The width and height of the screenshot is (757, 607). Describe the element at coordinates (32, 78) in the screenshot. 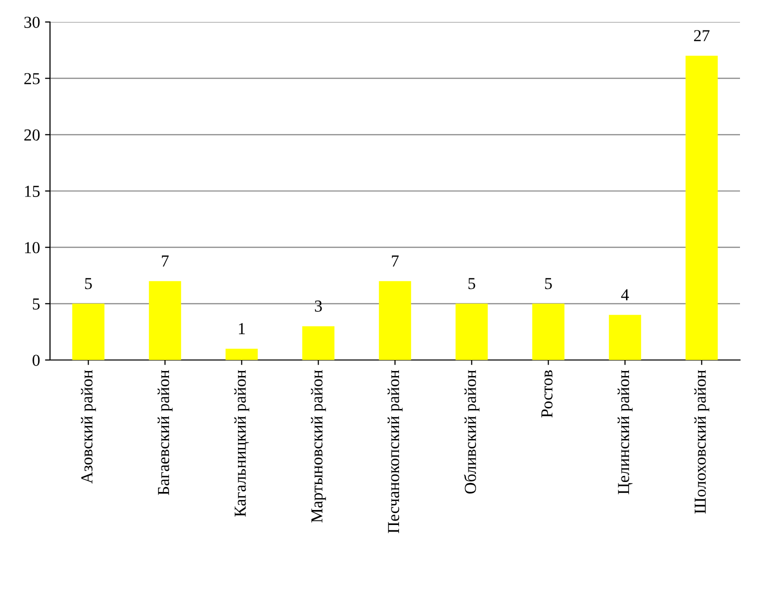

I see `y-tick-label: 25` at that location.